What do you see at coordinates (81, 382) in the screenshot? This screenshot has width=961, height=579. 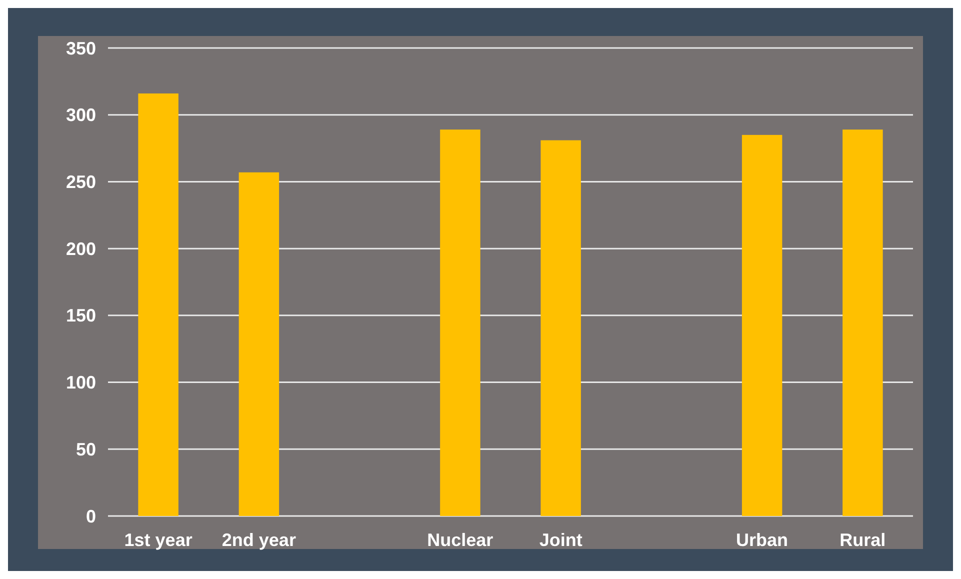 I see `y-tick-label: 100` at bounding box center [81, 382].